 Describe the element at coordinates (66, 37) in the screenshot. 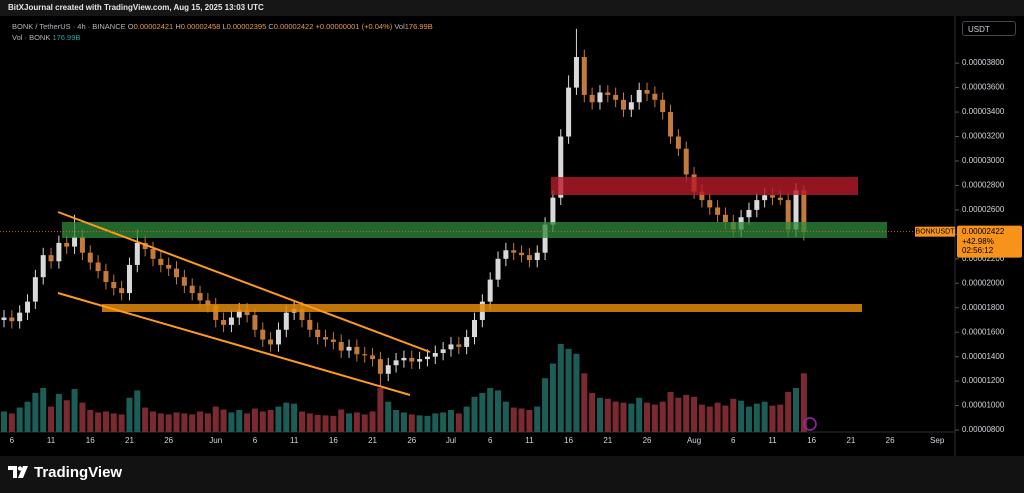

I see `volume-value: 176.99B` at that location.